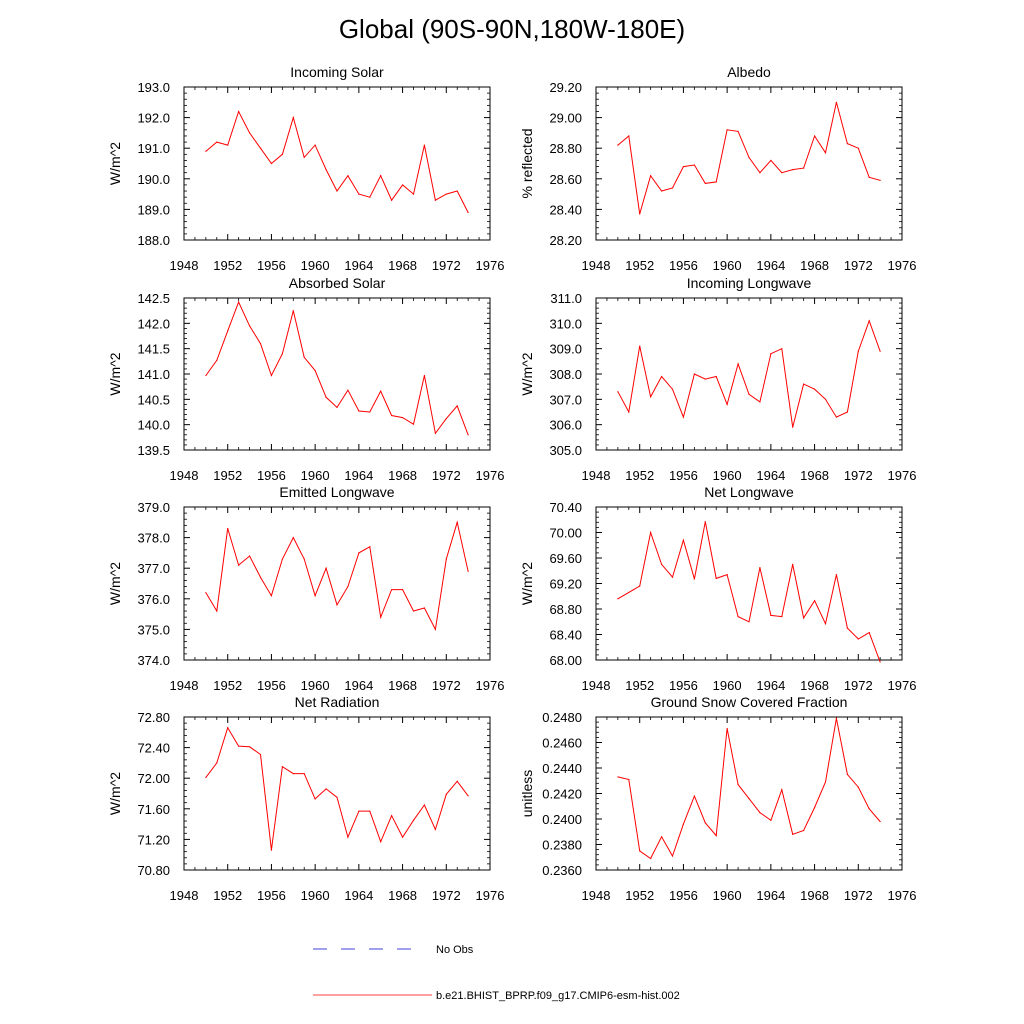 This screenshot has width=1024, height=1024. I want to click on y-tick-label: 308.0, so click(565, 374).